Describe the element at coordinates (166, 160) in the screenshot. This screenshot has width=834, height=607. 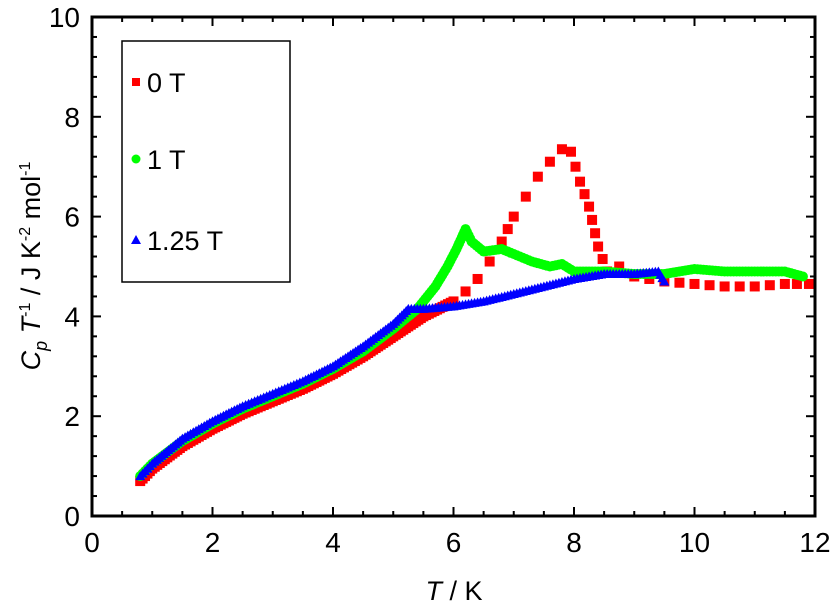
I see `legend-label-1T: 1 T` at that location.